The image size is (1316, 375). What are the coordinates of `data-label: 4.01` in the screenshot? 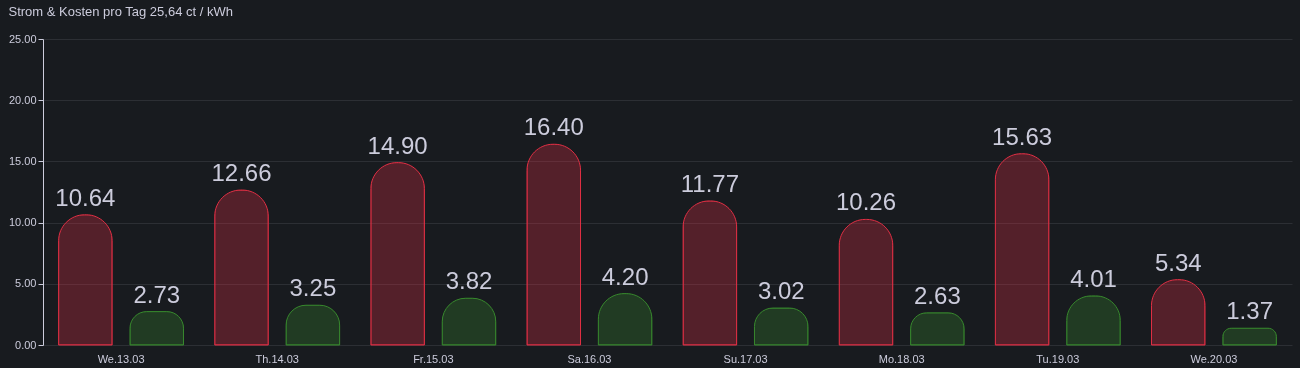 It's located at (1093, 278).